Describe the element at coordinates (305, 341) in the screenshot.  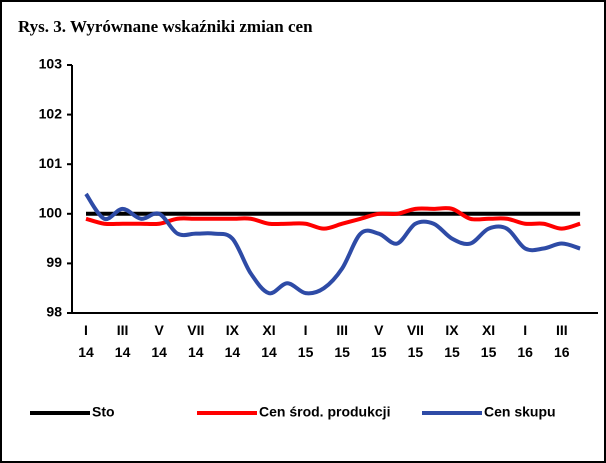
I see `x-tick-label: I 15` at that location.